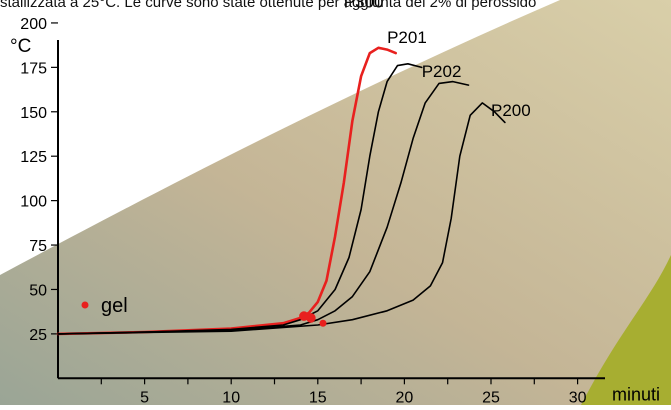 The height and width of the screenshot is (410, 671). What do you see at coordinates (578, 397) in the screenshot?
I see `x-tick-label: 30` at bounding box center [578, 397].